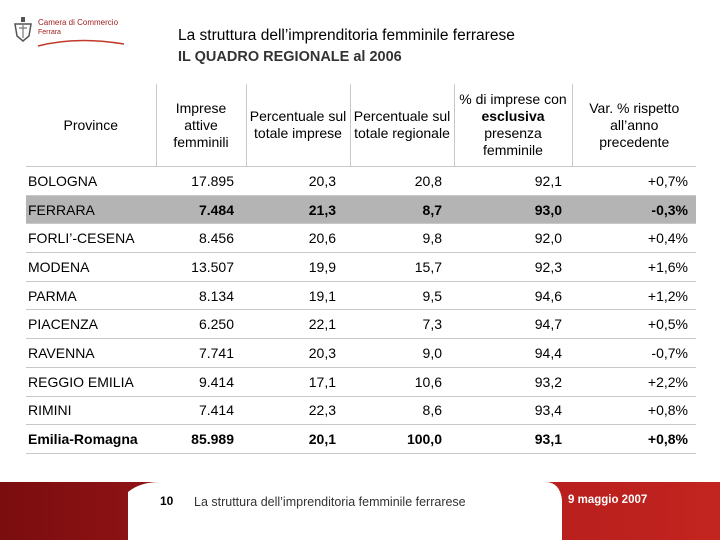  Describe the element at coordinates (78, 22) in the screenshot. I see `logo-name: Camera di Commercio` at that location.